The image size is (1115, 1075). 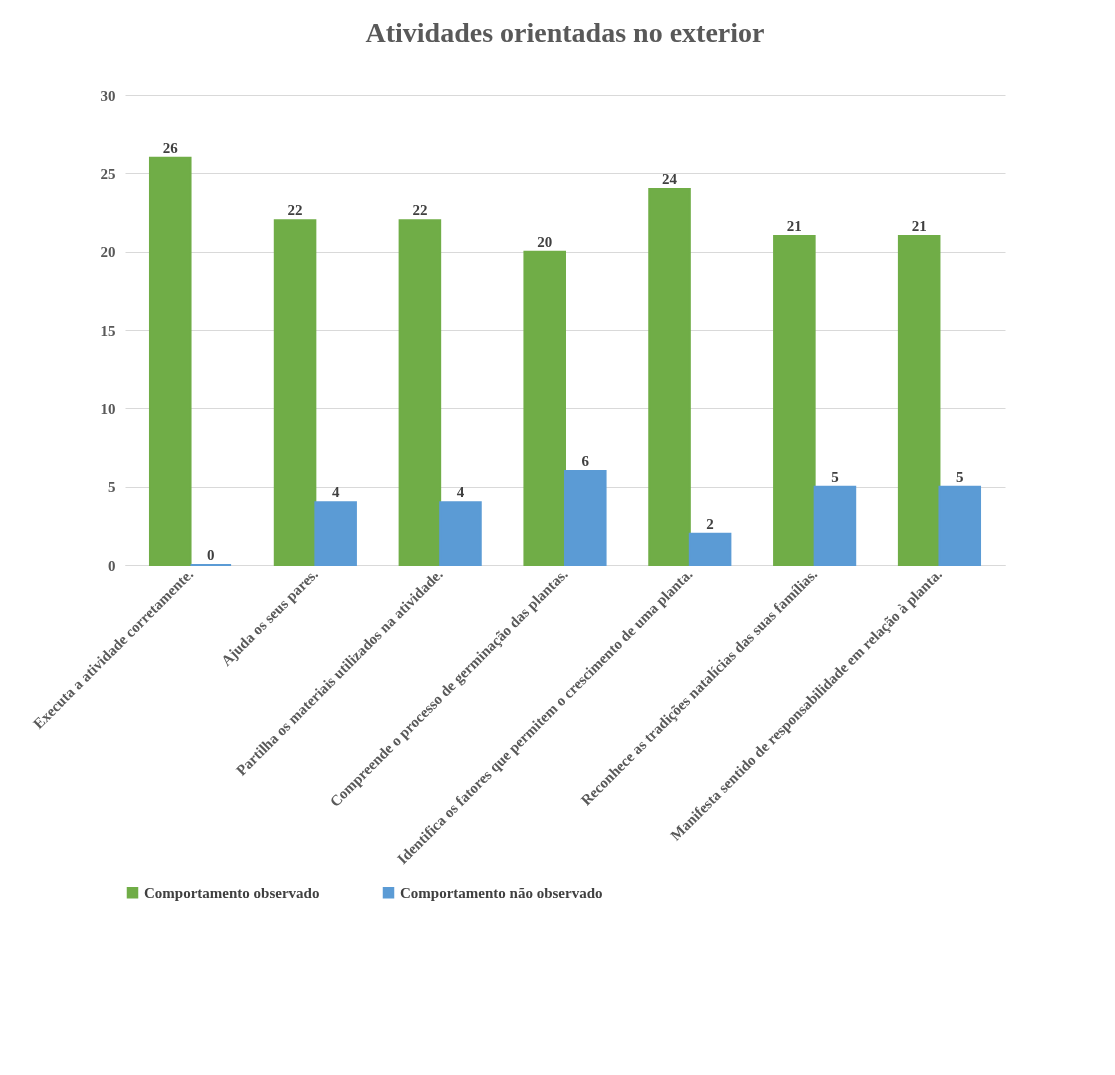 I want to click on legend-label: Comportamento não observado, so click(x=501, y=892).